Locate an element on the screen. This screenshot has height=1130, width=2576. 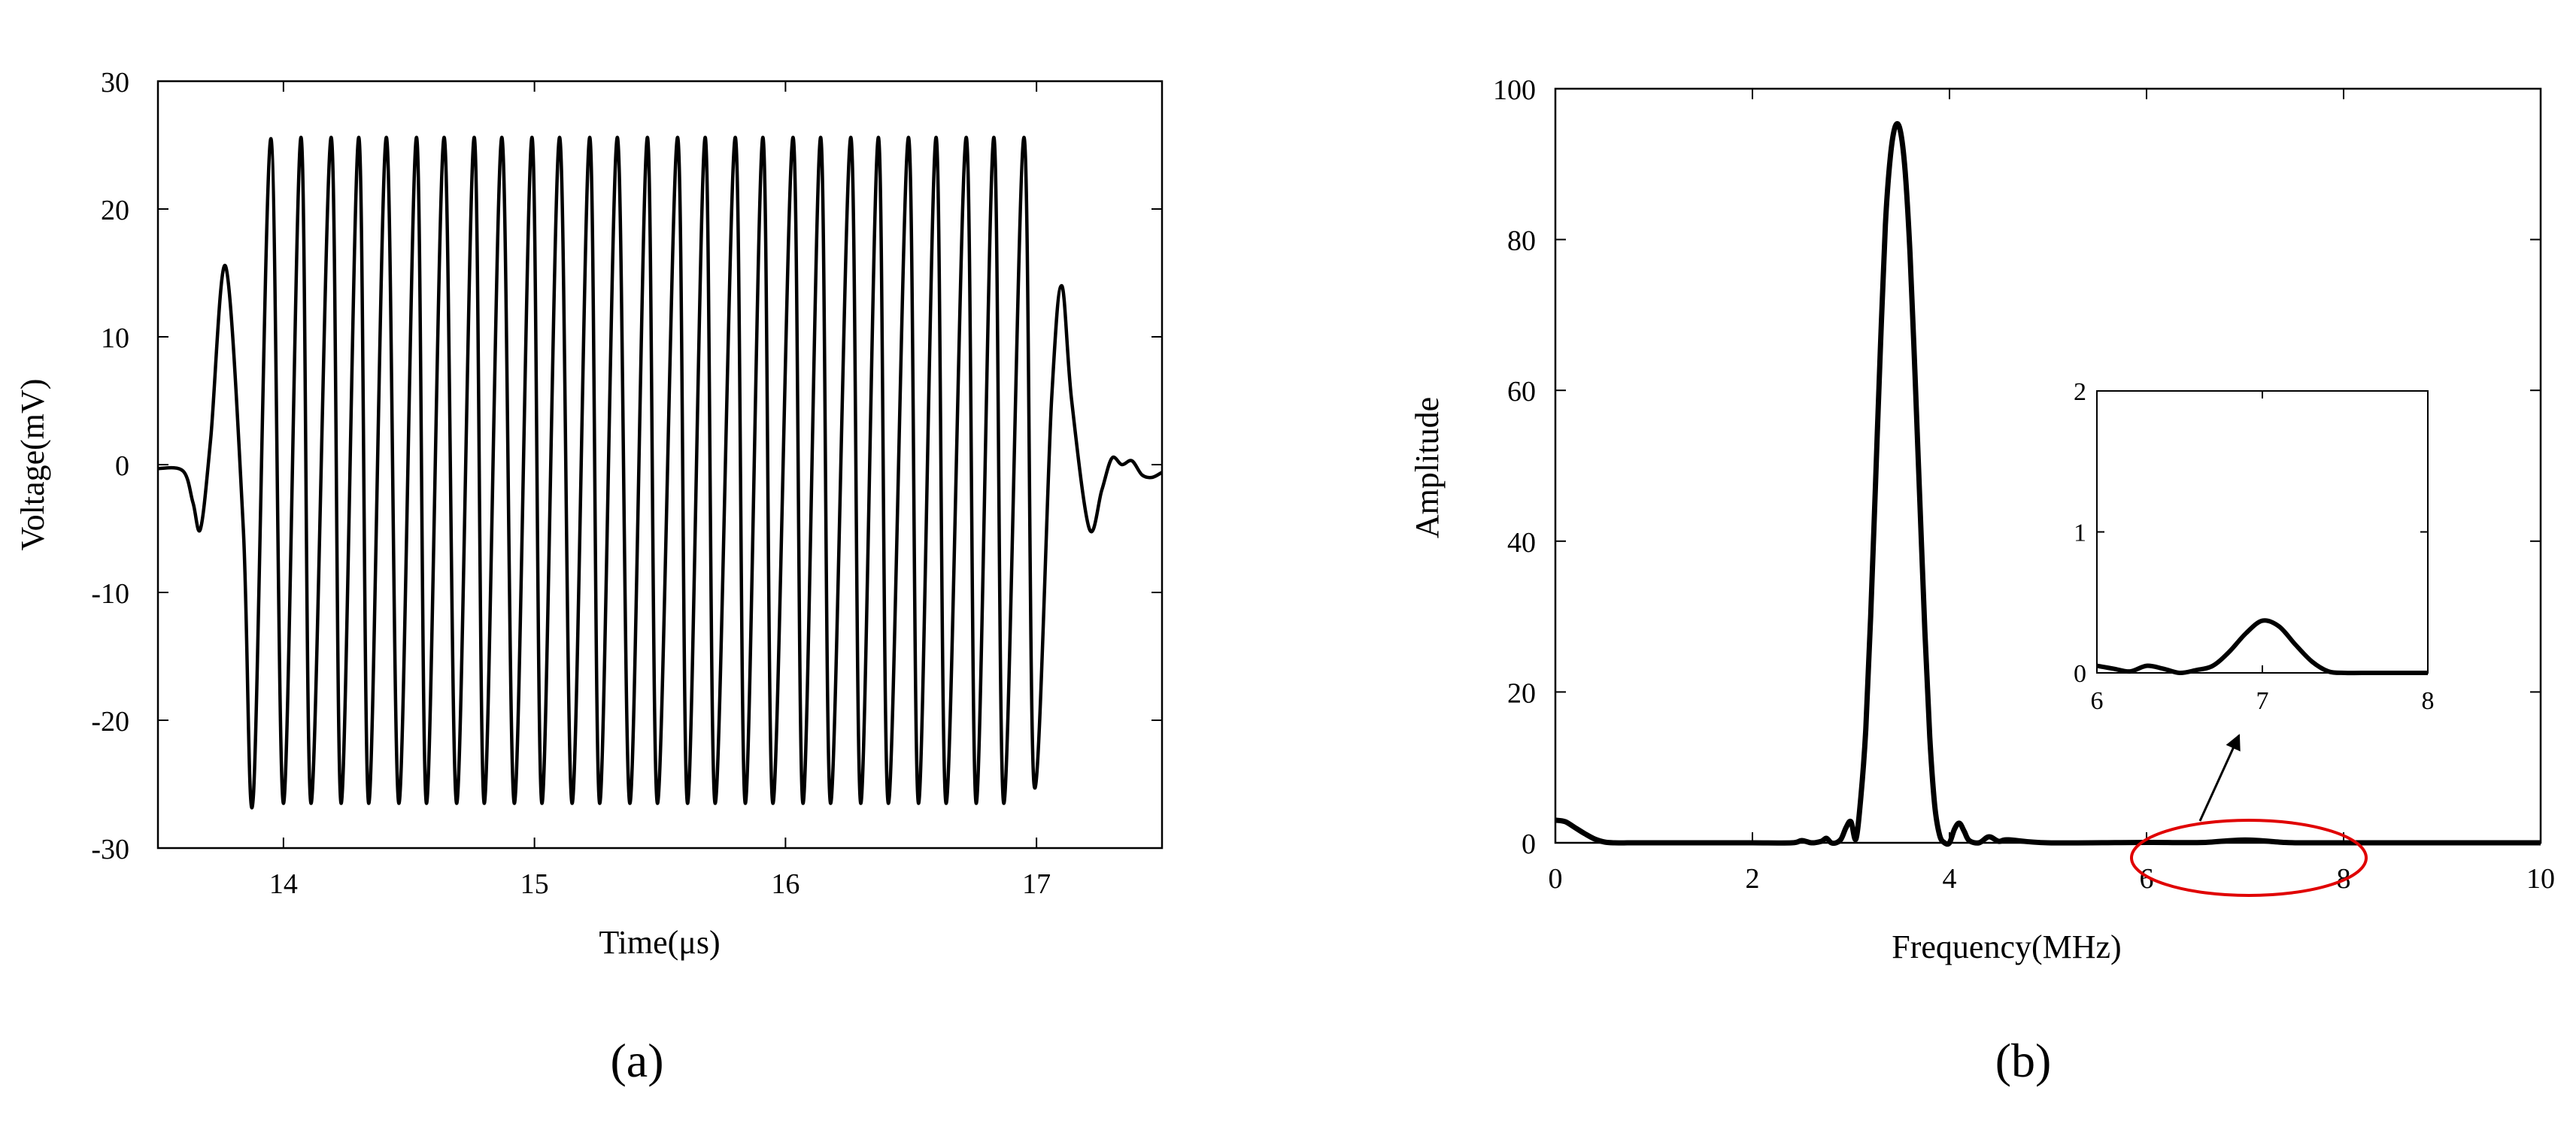
inset-trace is located at coordinates (2262, 647).